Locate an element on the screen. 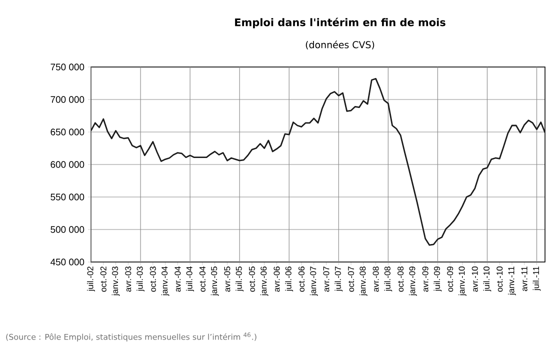  x-tick-label: avr.-04 is located at coordinates (177, 279).